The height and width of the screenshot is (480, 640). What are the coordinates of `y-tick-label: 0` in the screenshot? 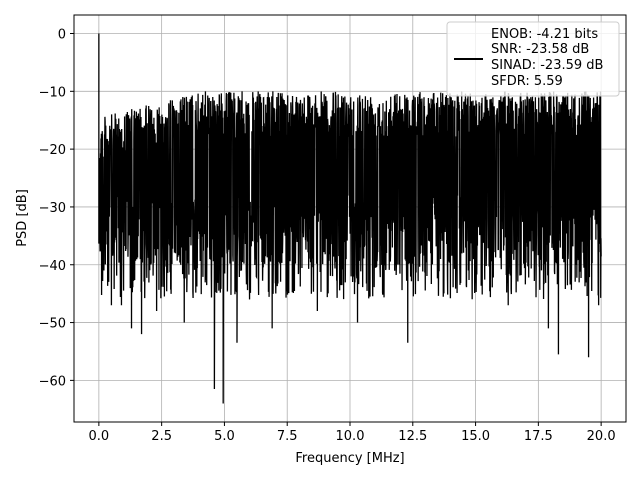 It's located at (62, 35).